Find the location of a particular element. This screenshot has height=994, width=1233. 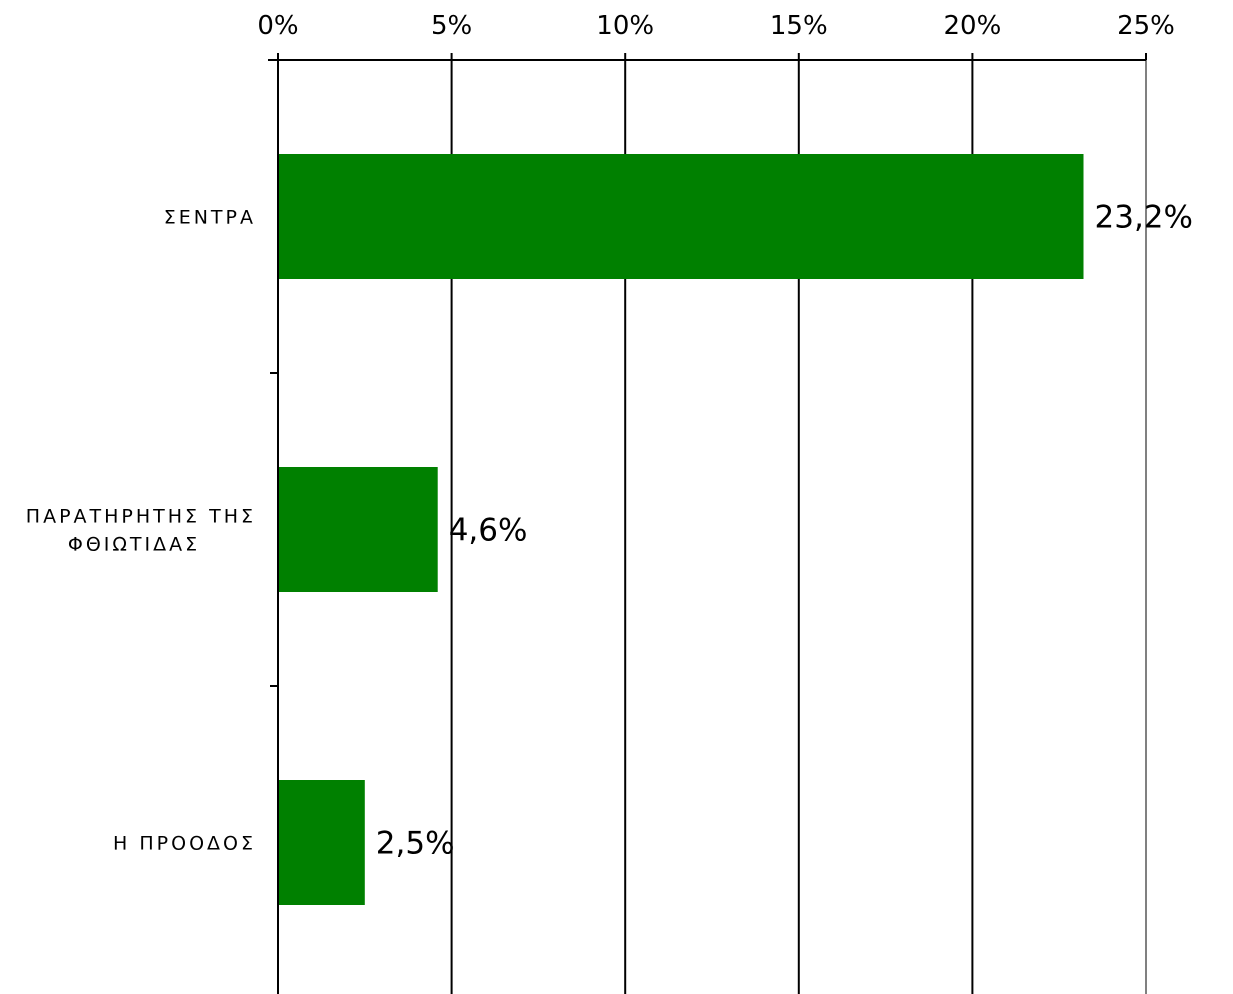

x-tick-label: 10% is located at coordinates (625, 26).